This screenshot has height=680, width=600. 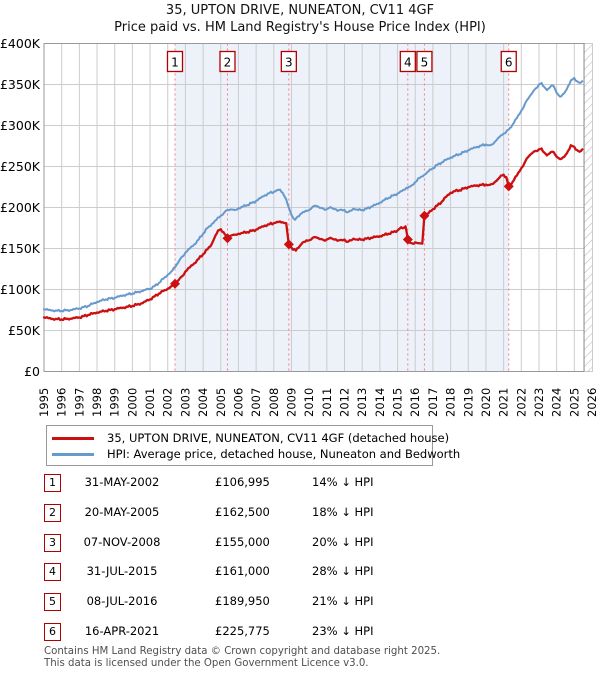 I want to click on y-axis-label: £300K, so click(x=20, y=125).